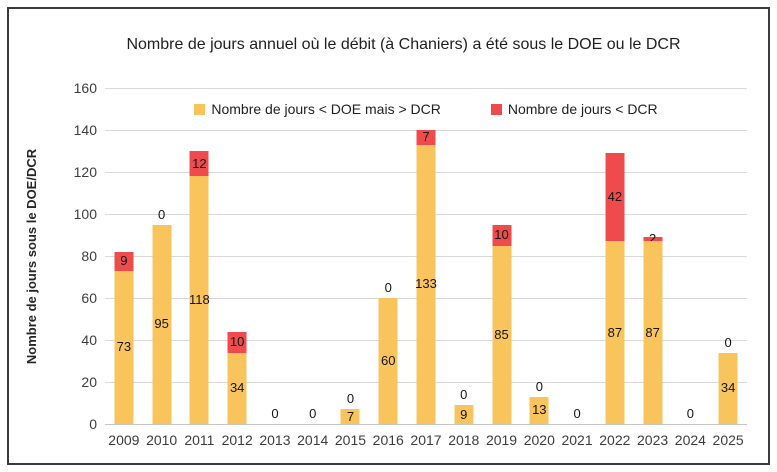 Image resolution: width=777 pixels, height=472 pixels. Describe the element at coordinates (728, 440) in the screenshot. I see `x-label-2025: 2025` at that location.